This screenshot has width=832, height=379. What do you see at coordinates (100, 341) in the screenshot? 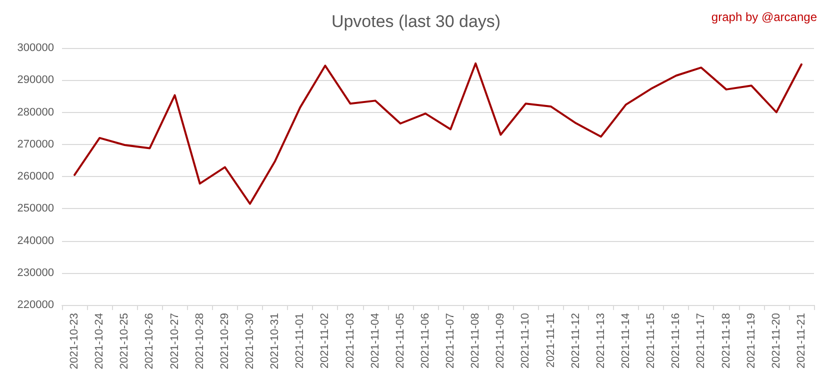
I see `x-tick-label: 2021-10-24` at bounding box center [100, 341].